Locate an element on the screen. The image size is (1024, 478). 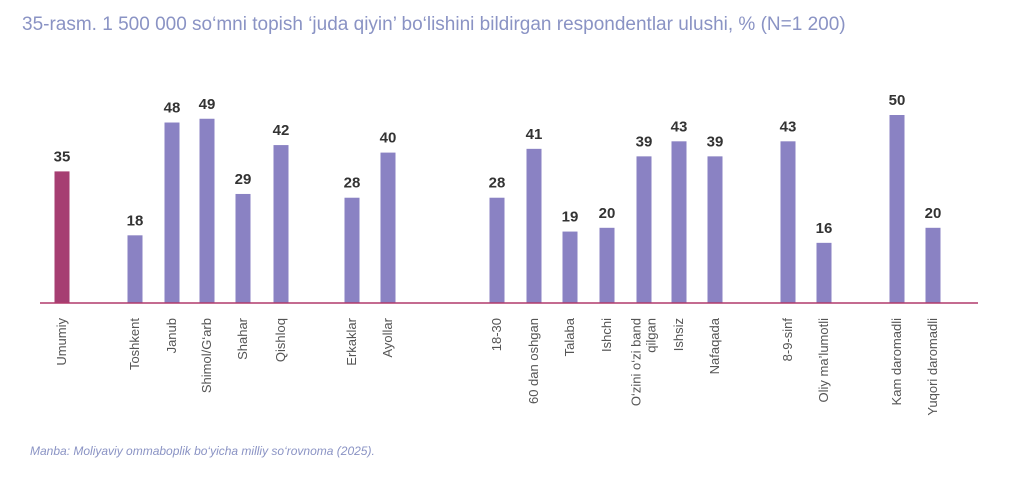
category-label: Toshkent is located at coordinates (134, 344).